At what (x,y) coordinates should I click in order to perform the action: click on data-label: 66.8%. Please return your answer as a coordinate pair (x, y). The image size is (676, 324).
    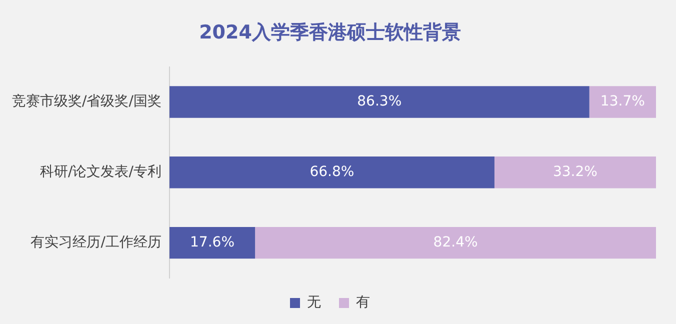
    Looking at the image, I should click on (332, 172).